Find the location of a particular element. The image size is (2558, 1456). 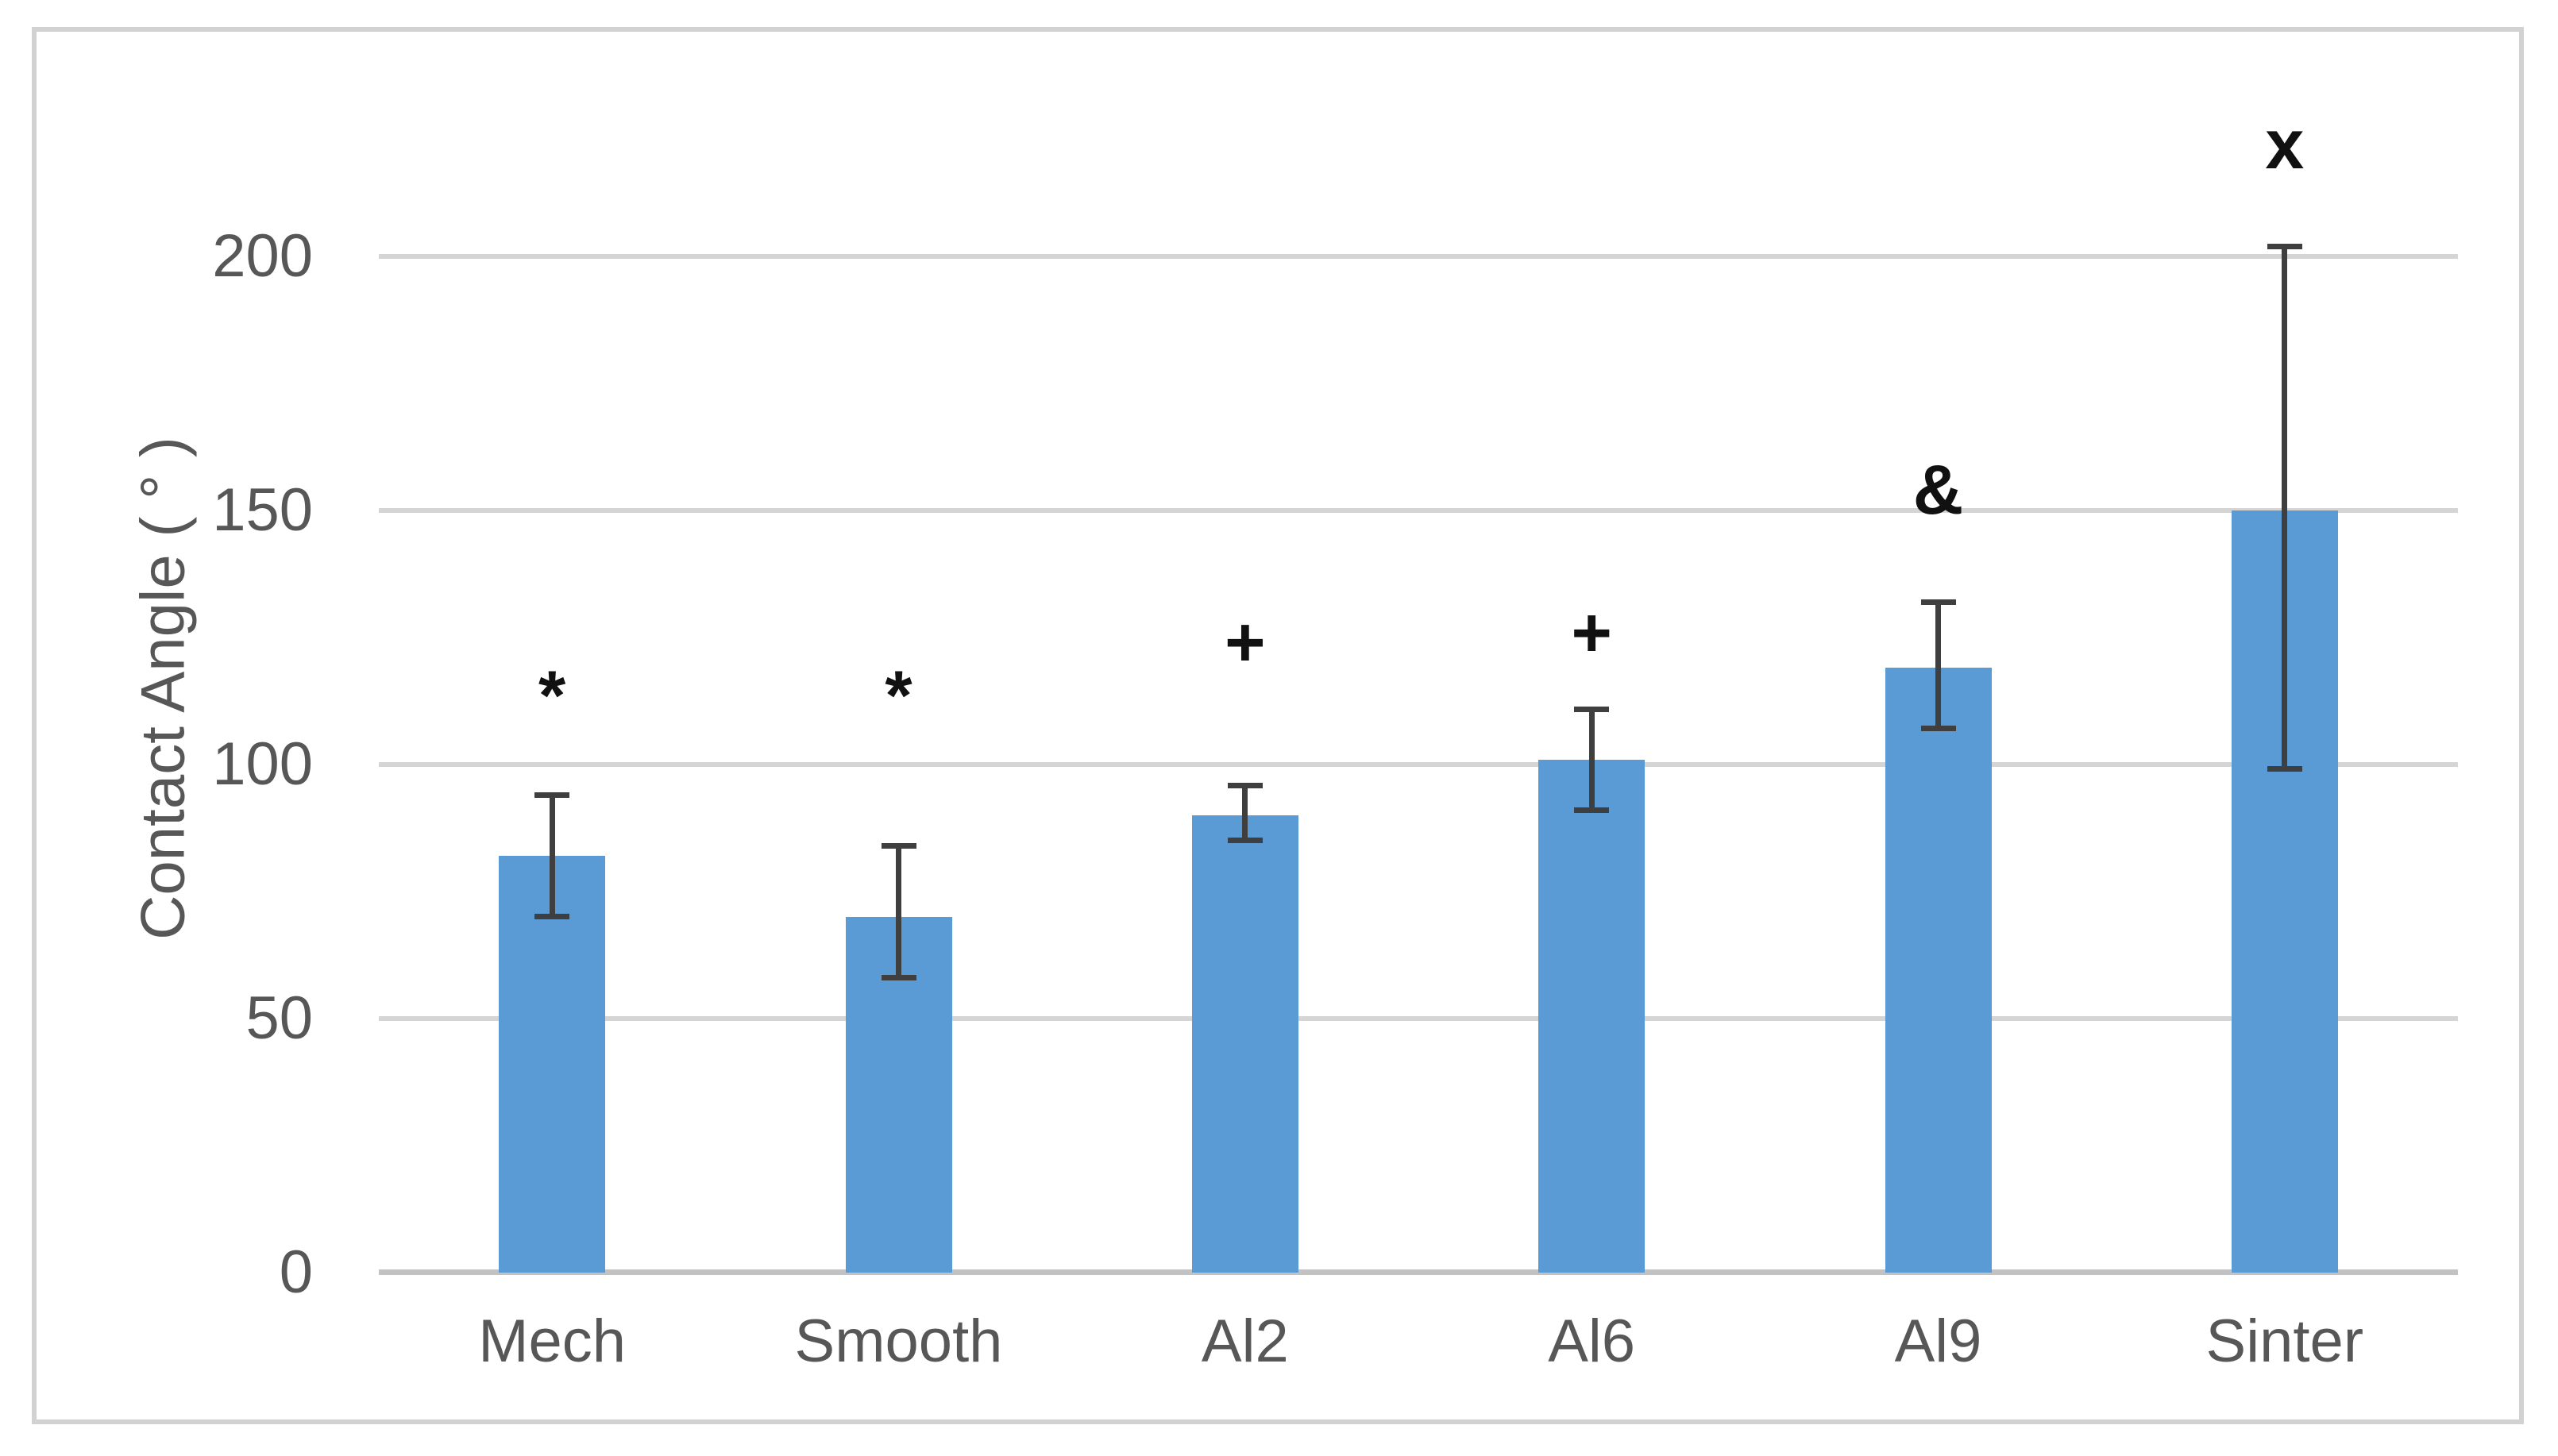

error-bar-top-cap-sinter is located at coordinates (2284, 247).